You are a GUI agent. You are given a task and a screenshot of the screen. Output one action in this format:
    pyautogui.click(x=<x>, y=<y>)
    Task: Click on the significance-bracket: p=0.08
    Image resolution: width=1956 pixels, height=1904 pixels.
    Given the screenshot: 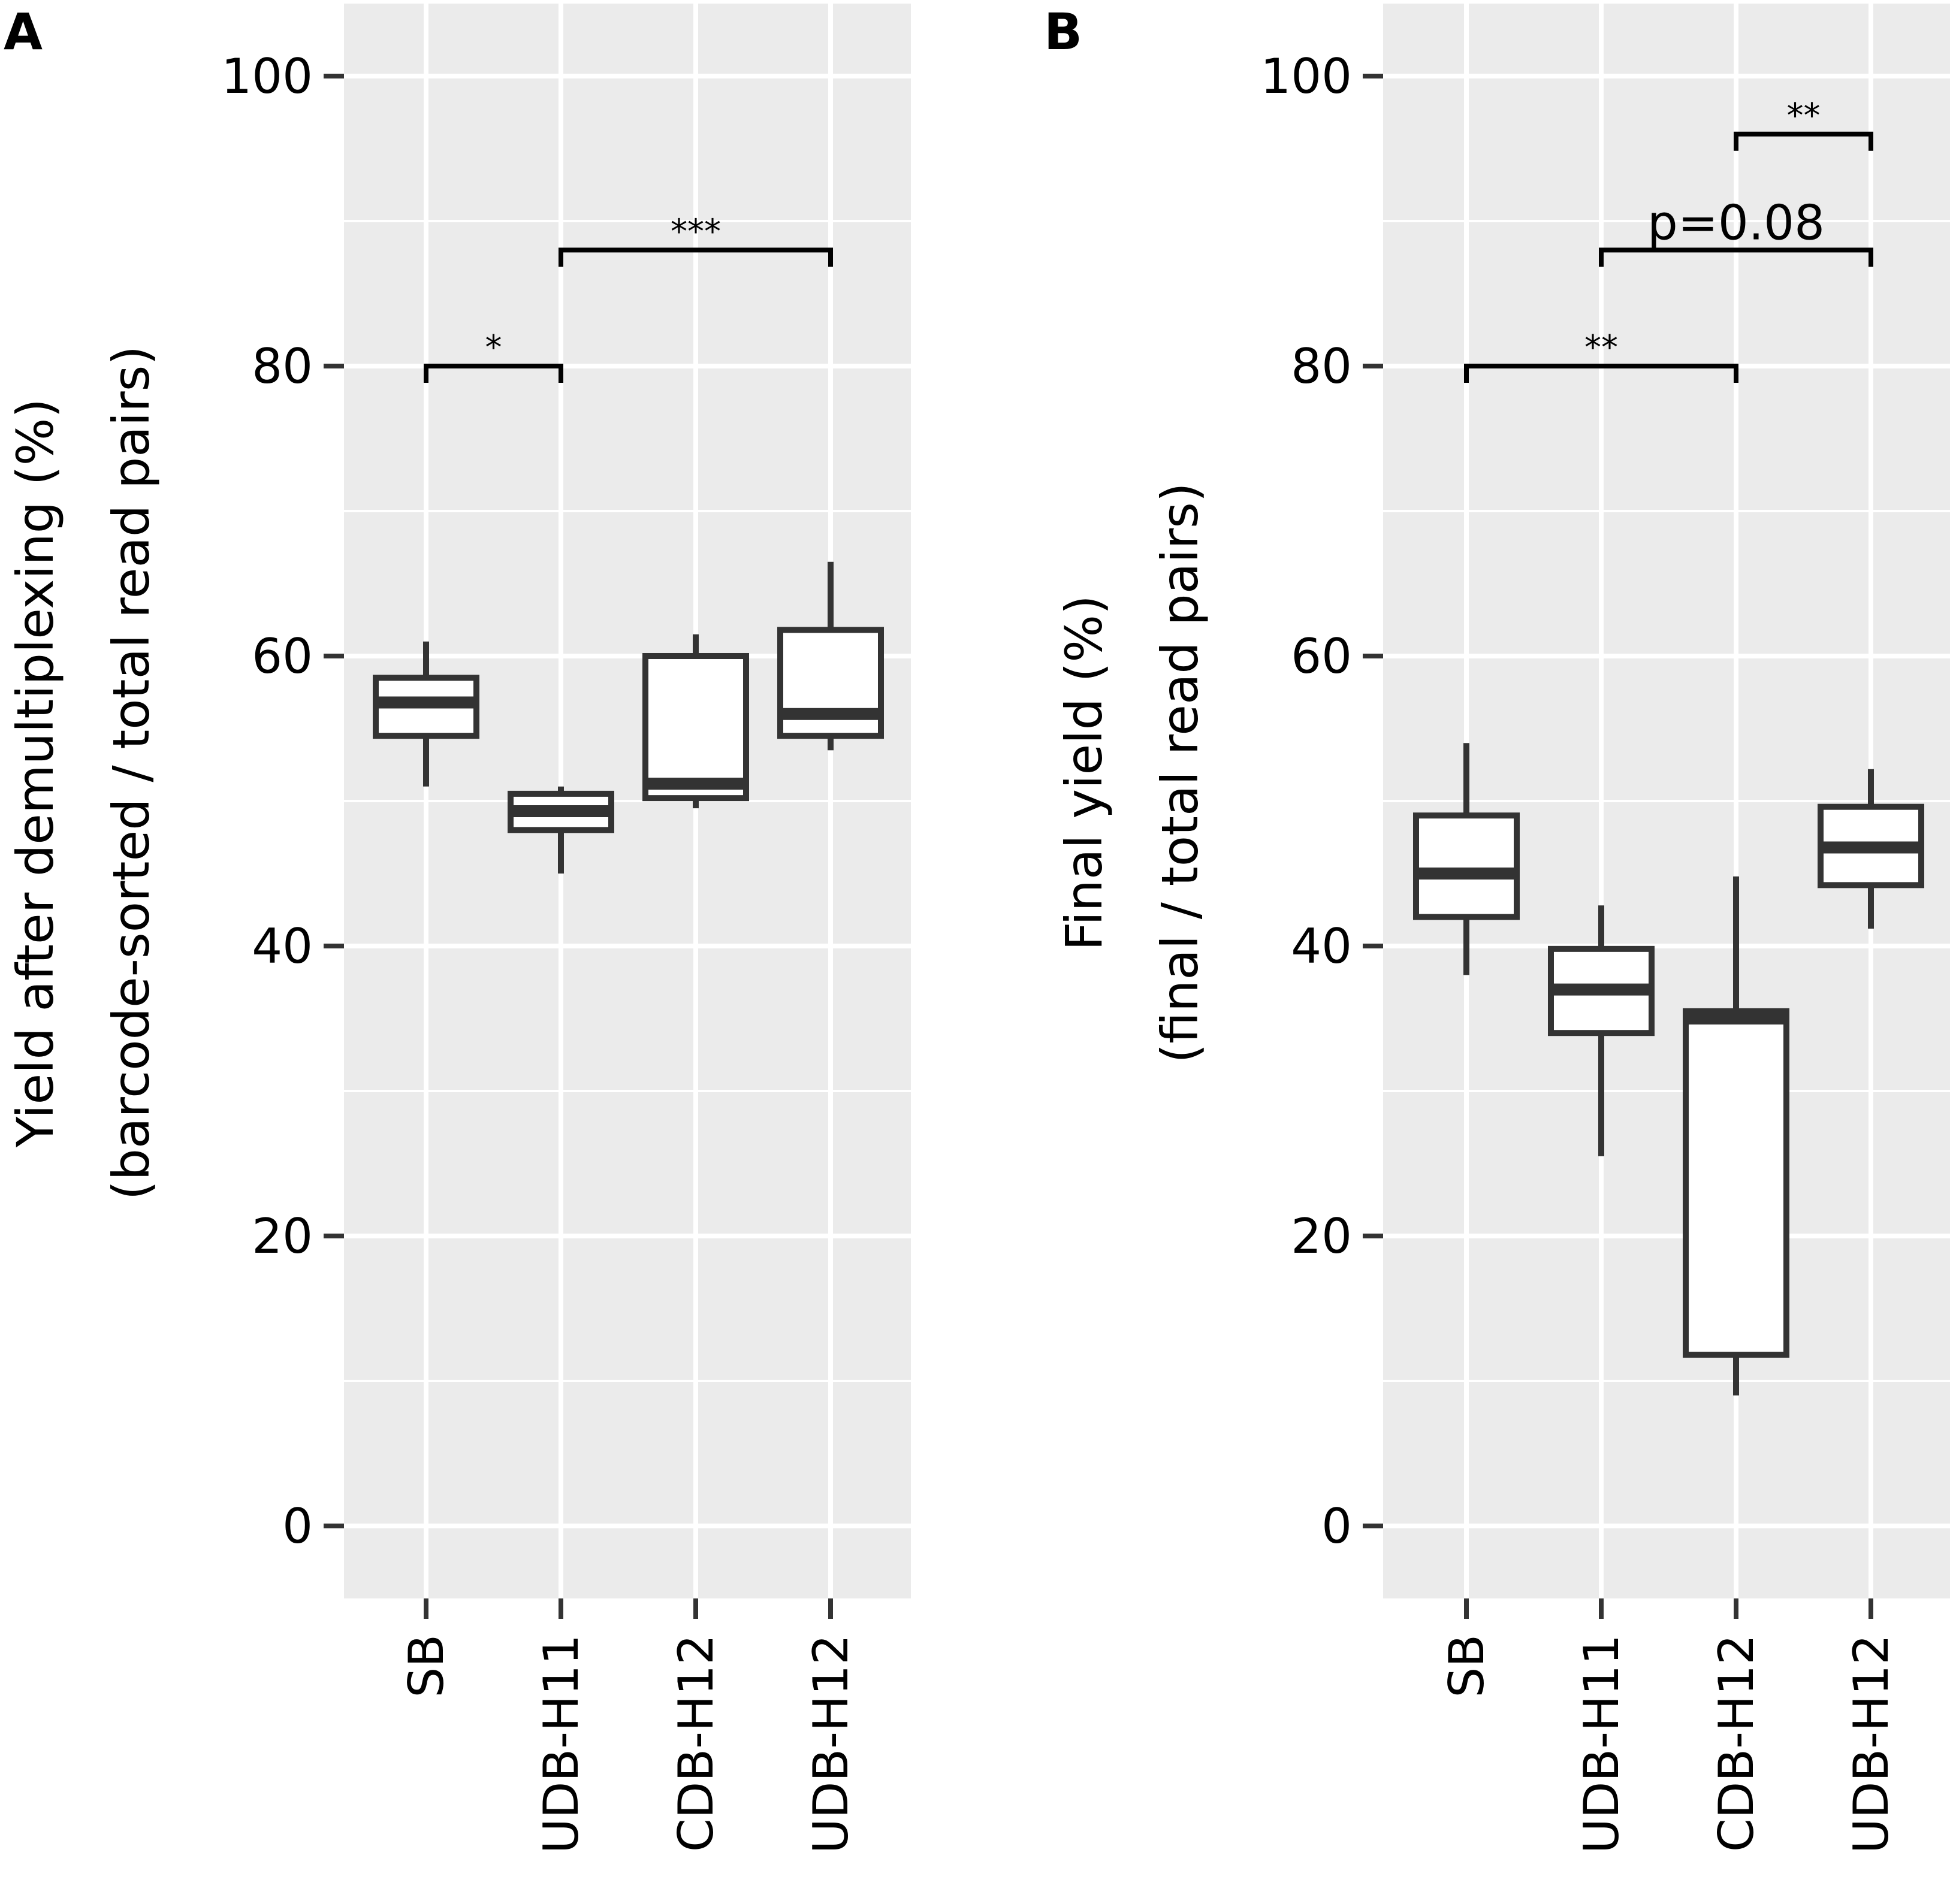 What is the action you would take?
    pyautogui.click(x=1736, y=231)
    